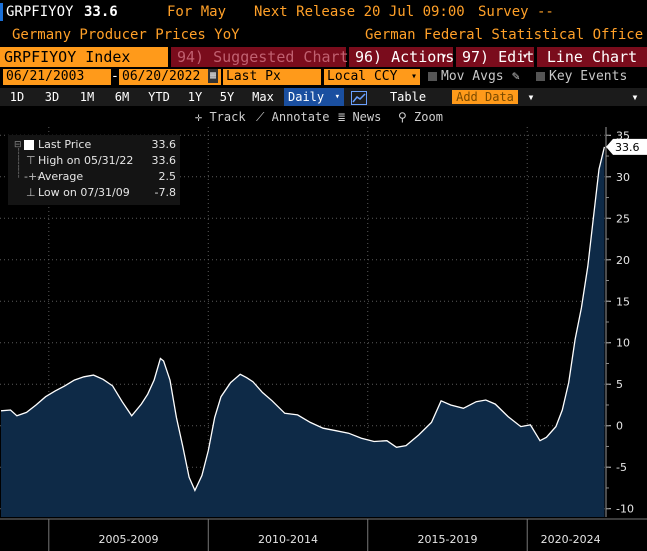 This screenshot has width=647, height=551. I want to click on annotate-label: Annotate, so click(300, 117).